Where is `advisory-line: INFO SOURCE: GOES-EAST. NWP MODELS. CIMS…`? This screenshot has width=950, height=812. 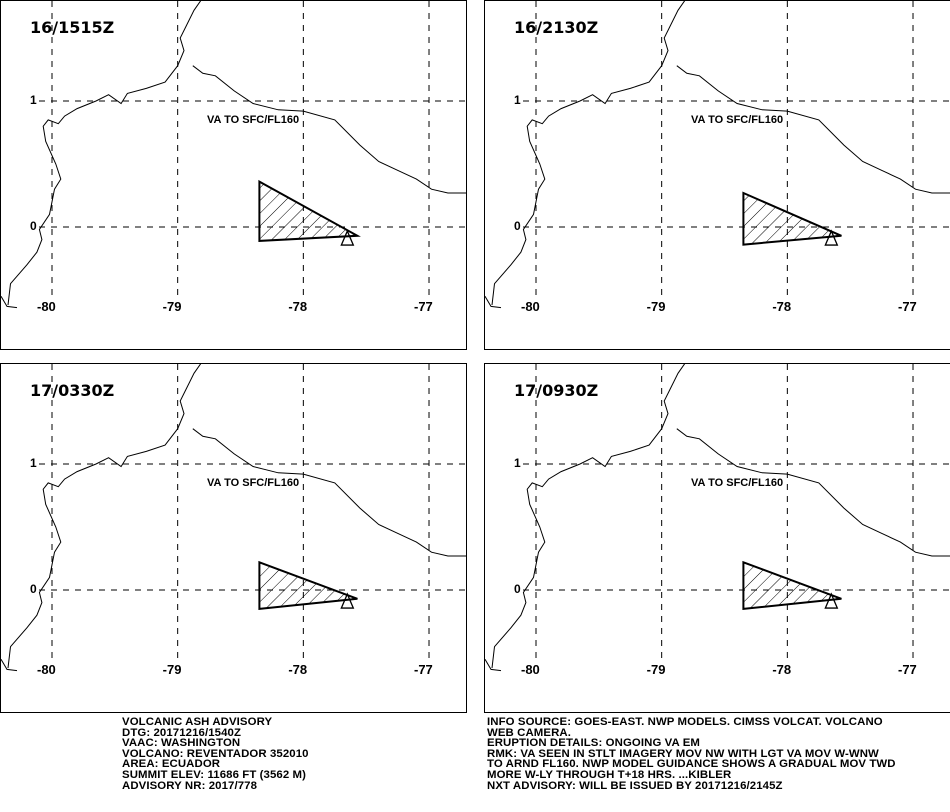 advisory-line: INFO SOURCE: GOES-EAST. NWP MODELS. CIMS… is located at coordinates (685, 722).